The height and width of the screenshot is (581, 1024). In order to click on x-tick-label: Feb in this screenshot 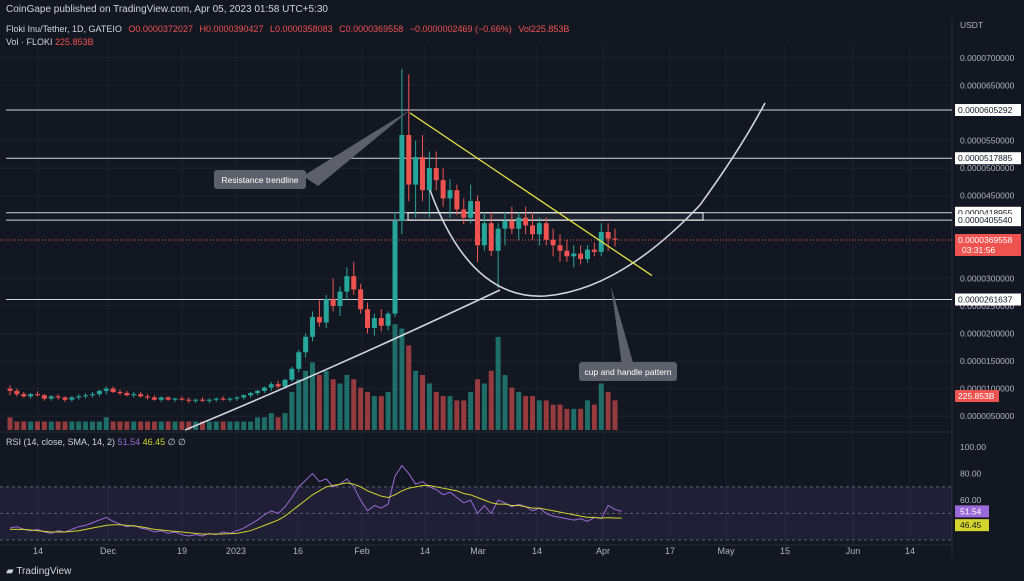, I will do `click(362, 551)`.